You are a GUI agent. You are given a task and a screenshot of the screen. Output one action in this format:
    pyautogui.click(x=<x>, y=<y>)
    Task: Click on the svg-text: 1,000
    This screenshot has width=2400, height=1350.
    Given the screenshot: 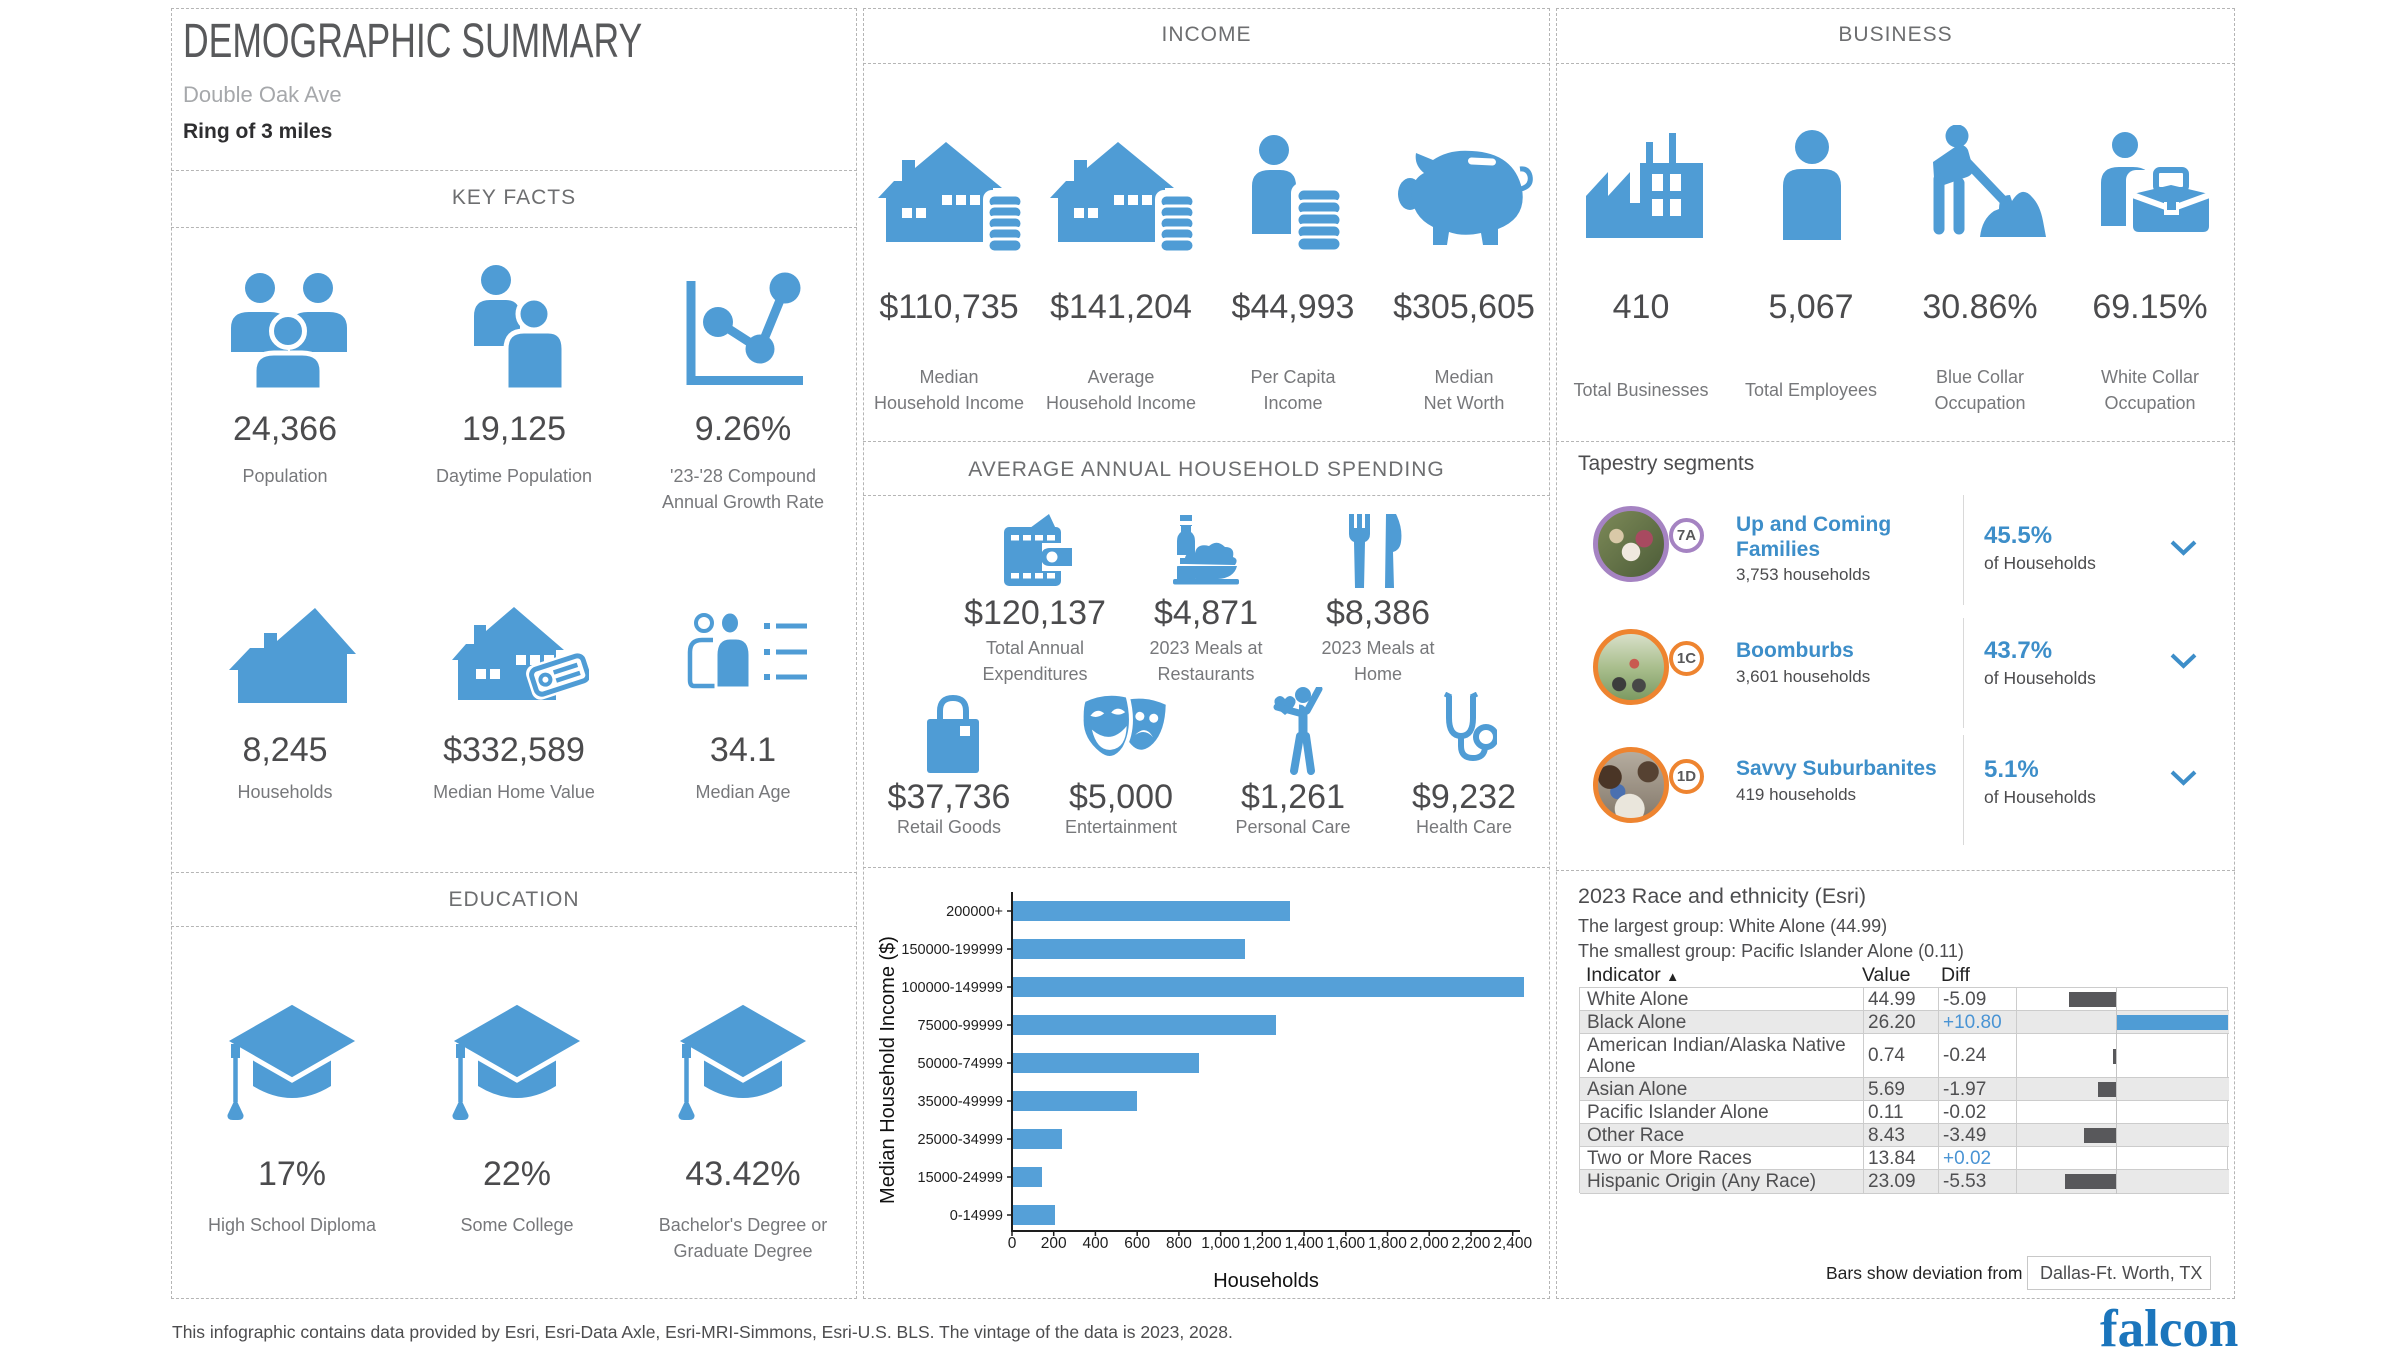 What is the action you would take?
    pyautogui.click(x=1220, y=1243)
    